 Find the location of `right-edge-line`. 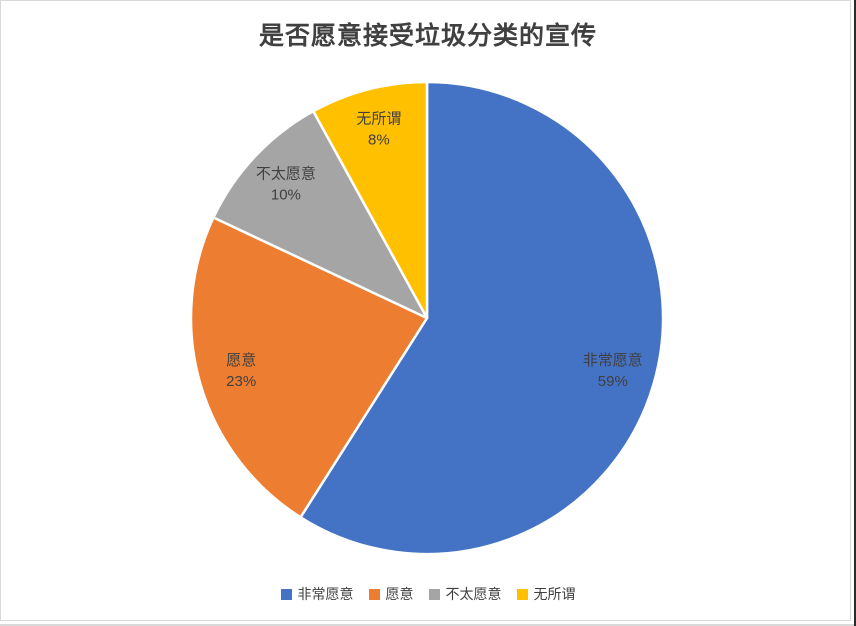

right-edge-line is located at coordinates (855, 313).